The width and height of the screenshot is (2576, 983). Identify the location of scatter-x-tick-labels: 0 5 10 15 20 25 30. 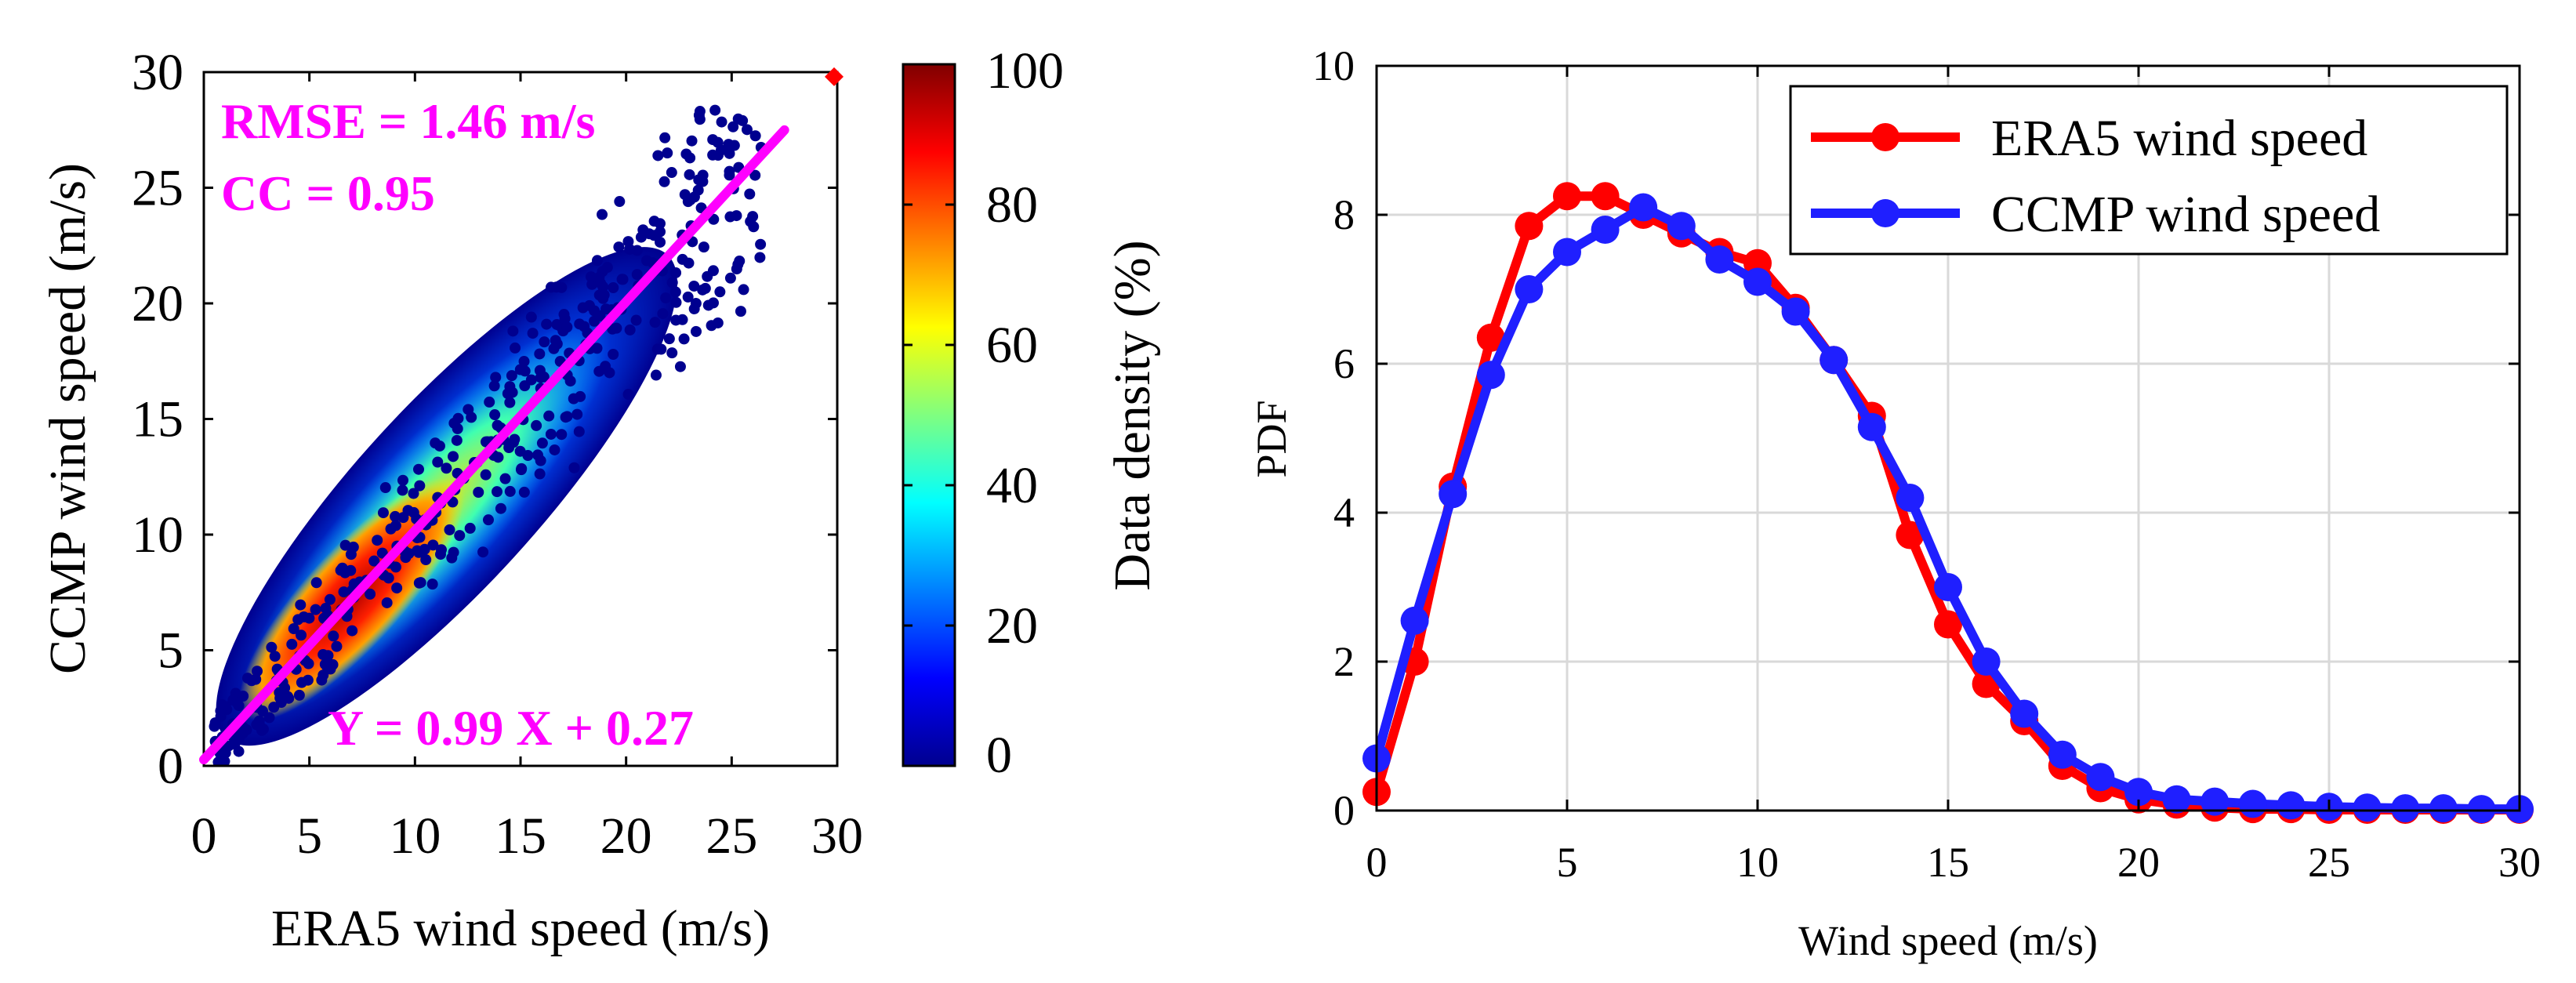
(528, 836).